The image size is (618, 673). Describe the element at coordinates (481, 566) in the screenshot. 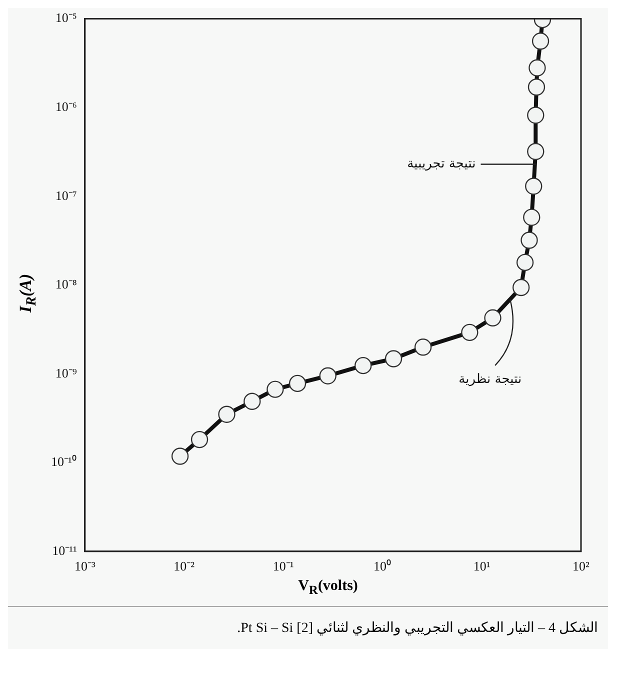

I see `x-tick-label: 10¹` at that location.